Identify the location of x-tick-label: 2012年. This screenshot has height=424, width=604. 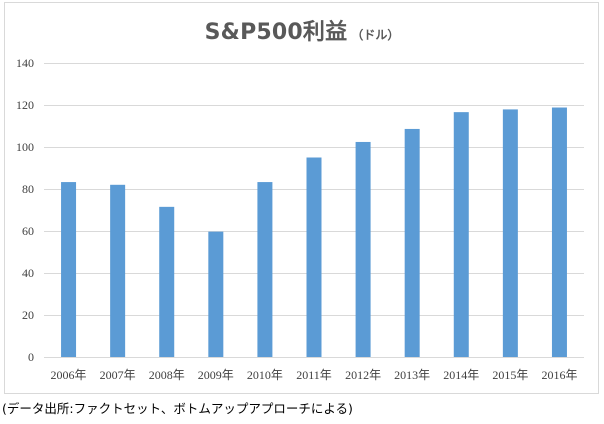
(363, 375).